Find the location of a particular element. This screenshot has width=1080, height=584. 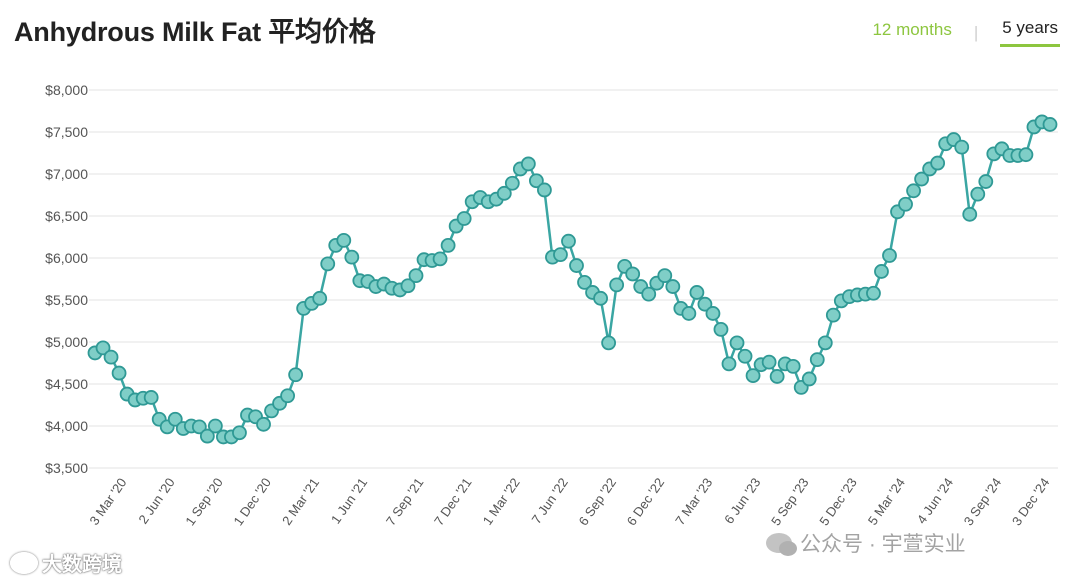

x-tick-label: 5 Dec '23 is located at coordinates (838, 501).